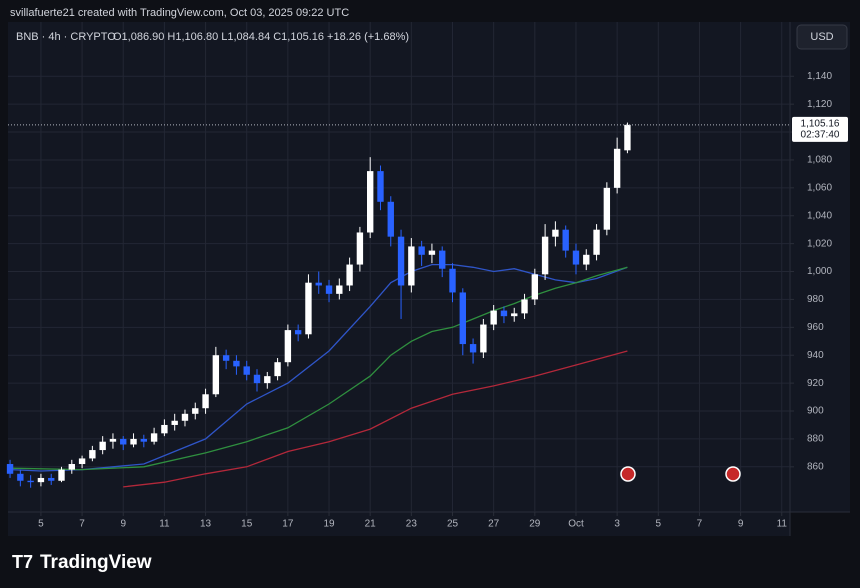 The height and width of the screenshot is (588, 860). What do you see at coordinates (819, 243) in the screenshot?
I see `y-tick-label: 1,020` at bounding box center [819, 243].